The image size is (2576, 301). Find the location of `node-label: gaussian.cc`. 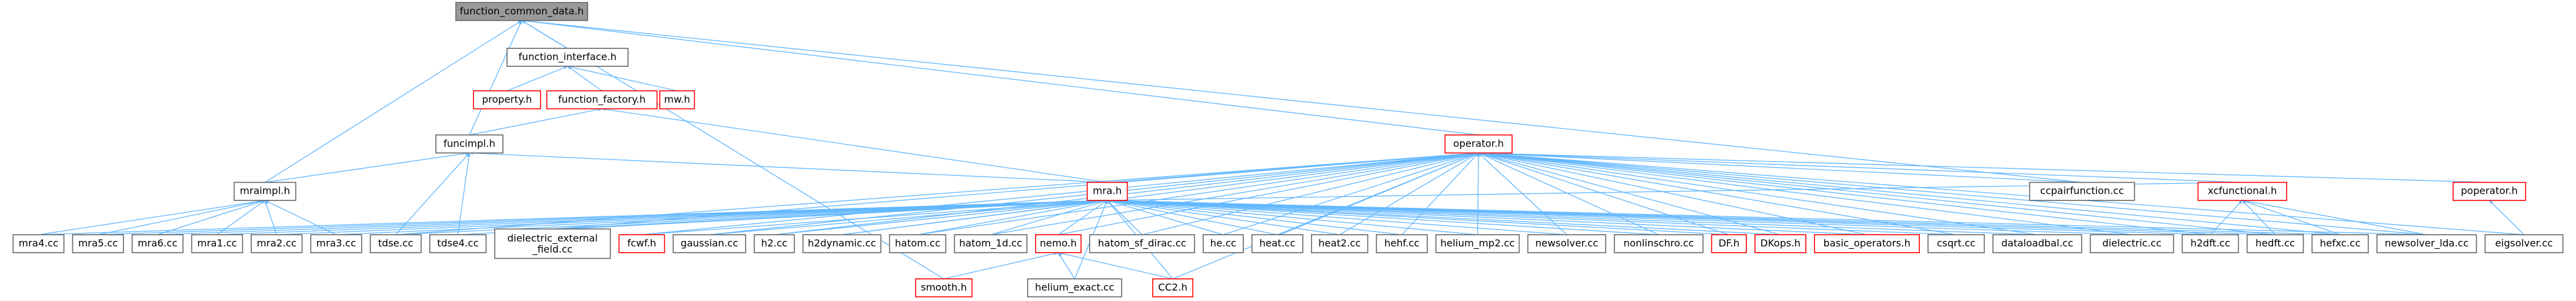

node-label: gaussian.cc is located at coordinates (709, 243).